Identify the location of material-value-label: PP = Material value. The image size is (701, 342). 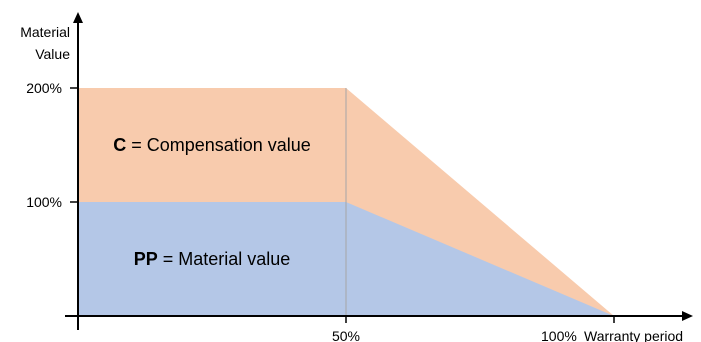
(212, 259).